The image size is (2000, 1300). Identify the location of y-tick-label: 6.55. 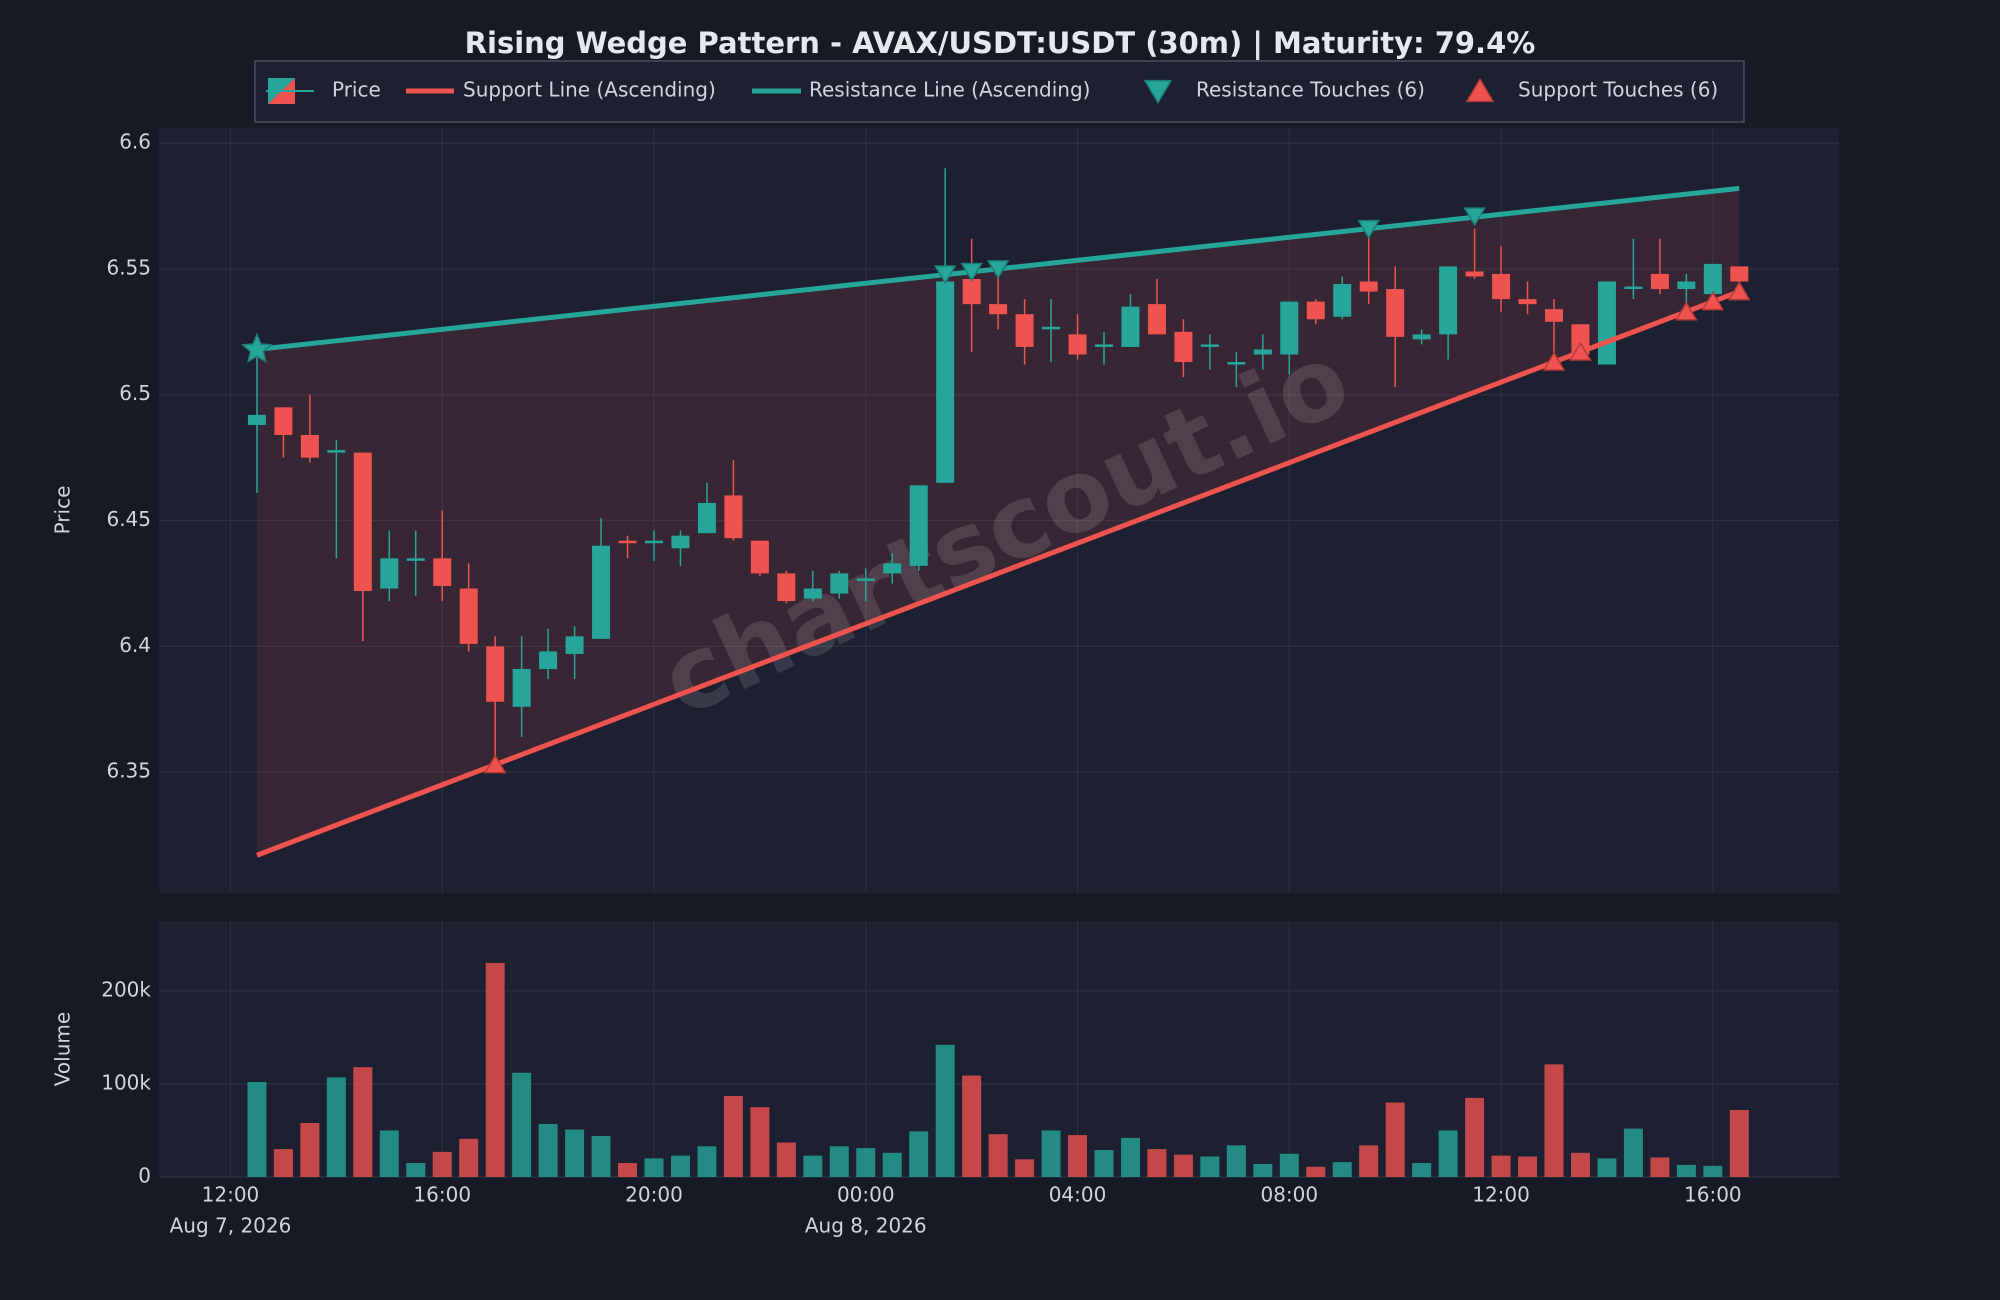
(128, 267).